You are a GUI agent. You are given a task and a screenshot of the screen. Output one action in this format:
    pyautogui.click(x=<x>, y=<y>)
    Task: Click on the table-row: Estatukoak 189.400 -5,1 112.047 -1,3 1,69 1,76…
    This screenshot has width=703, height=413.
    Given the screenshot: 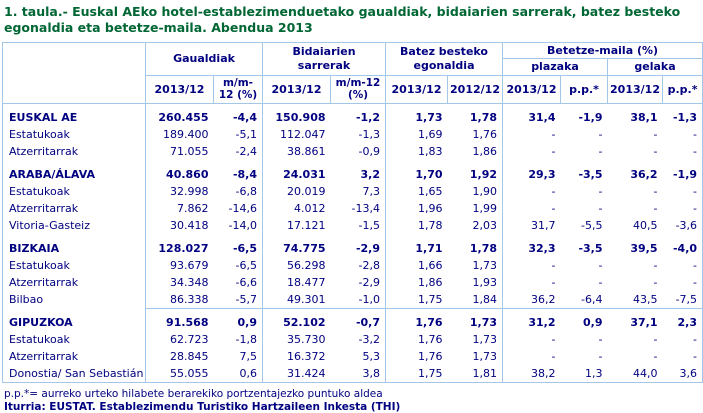 What is the action you would take?
    pyautogui.click(x=352, y=135)
    